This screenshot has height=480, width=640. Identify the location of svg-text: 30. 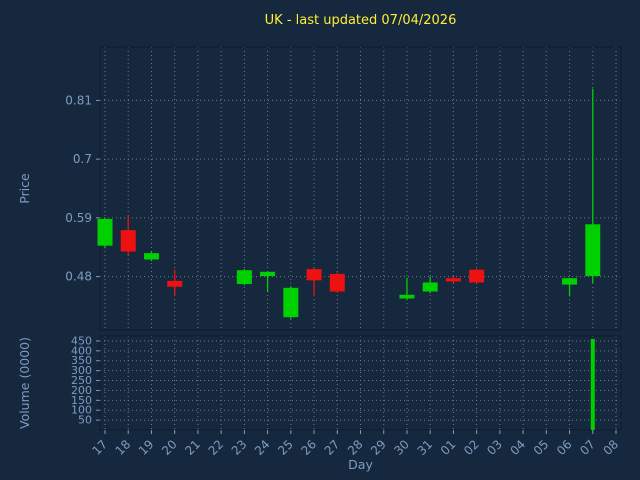
(401, 447).